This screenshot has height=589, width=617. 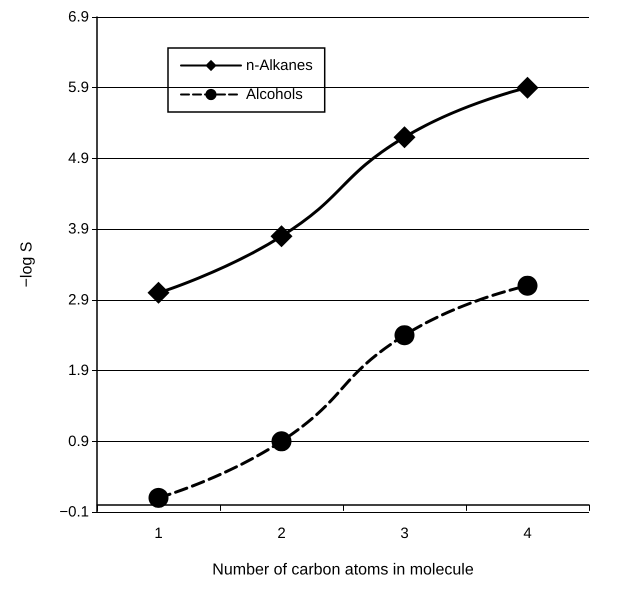 I want to click on y-tick-label: 6.9, so click(x=78, y=17).